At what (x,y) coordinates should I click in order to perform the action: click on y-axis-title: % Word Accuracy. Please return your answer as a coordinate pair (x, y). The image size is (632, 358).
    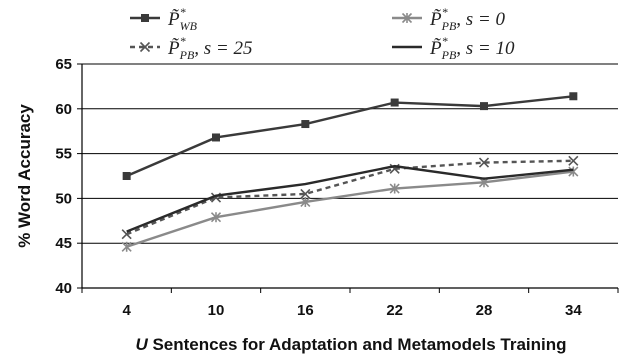
    Looking at the image, I should click on (24, 176).